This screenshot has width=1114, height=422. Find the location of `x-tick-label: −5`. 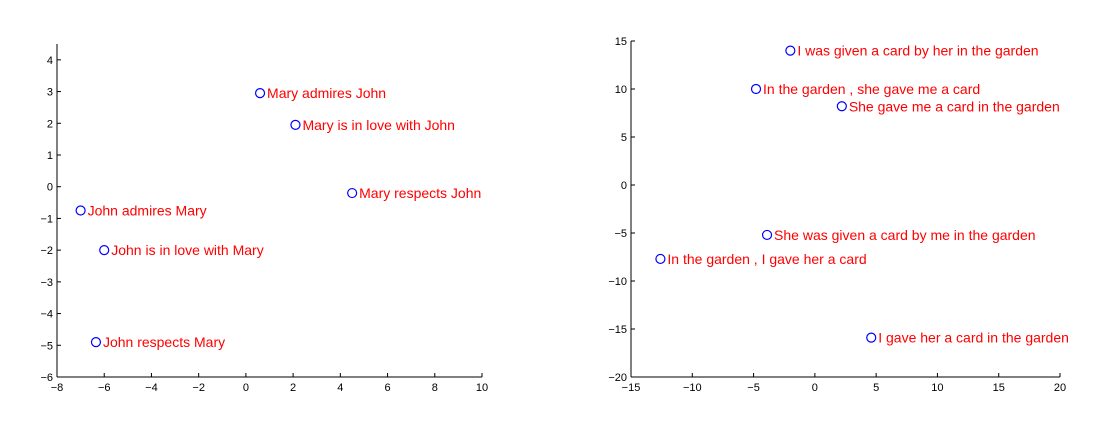

x-tick-label: −5 is located at coordinates (753, 388).